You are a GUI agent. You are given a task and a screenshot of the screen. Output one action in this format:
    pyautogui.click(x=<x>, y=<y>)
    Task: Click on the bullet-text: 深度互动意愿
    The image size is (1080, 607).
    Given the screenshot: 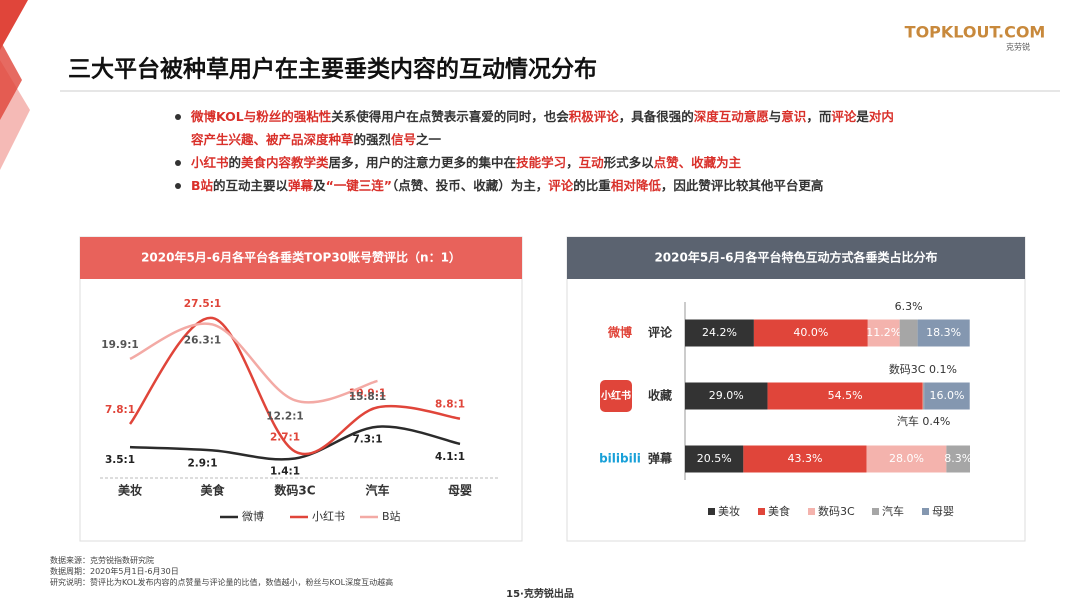 What is the action you would take?
    pyautogui.click(x=731, y=116)
    